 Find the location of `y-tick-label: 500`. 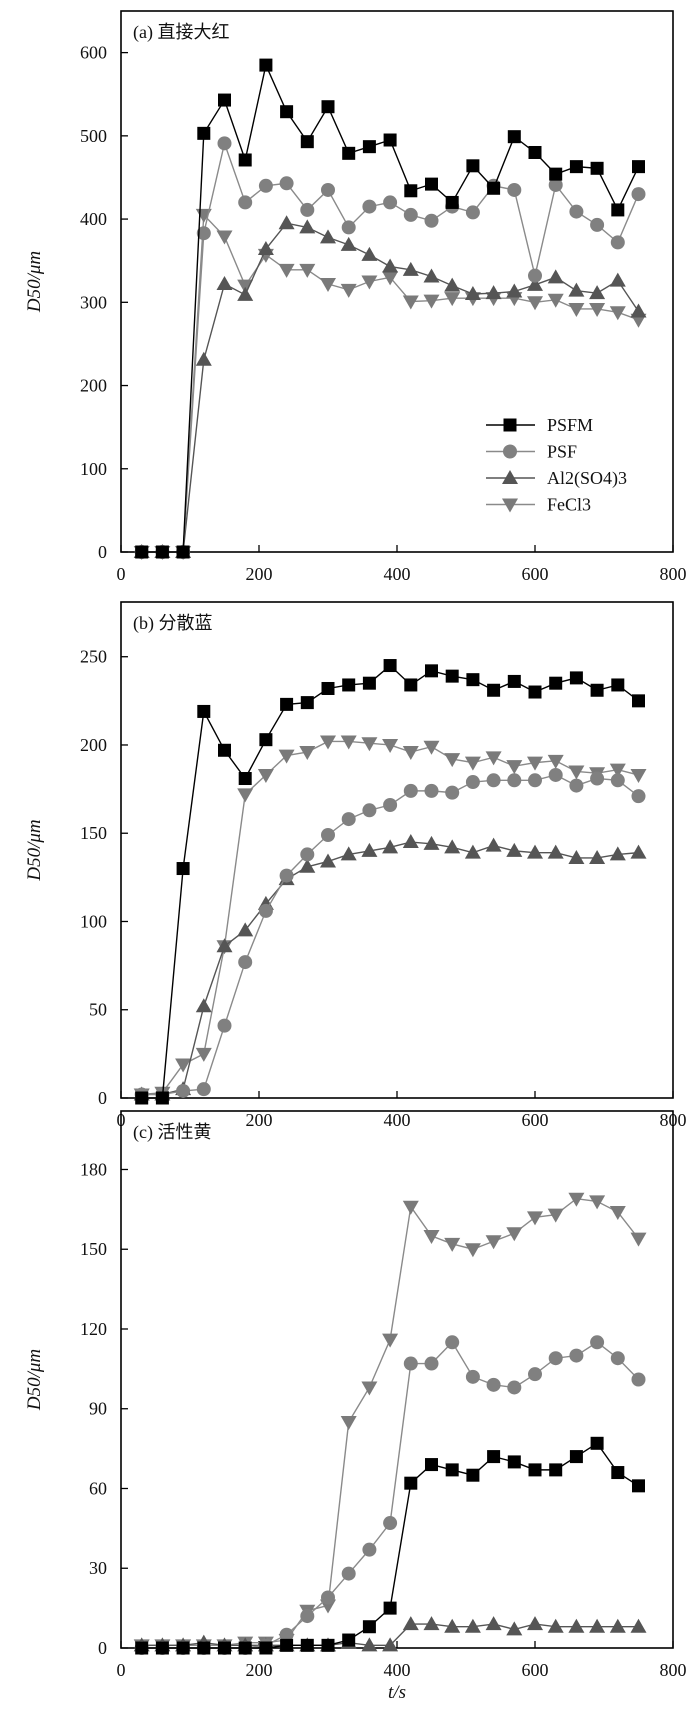

y-tick-label: 500 is located at coordinates (93, 136).